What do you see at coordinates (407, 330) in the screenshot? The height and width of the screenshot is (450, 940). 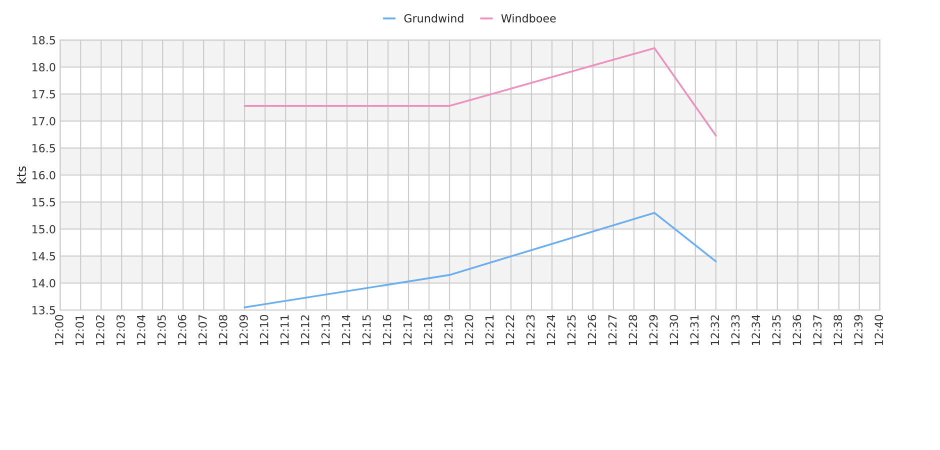 I see `x-tick-label: 12:17` at bounding box center [407, 330].